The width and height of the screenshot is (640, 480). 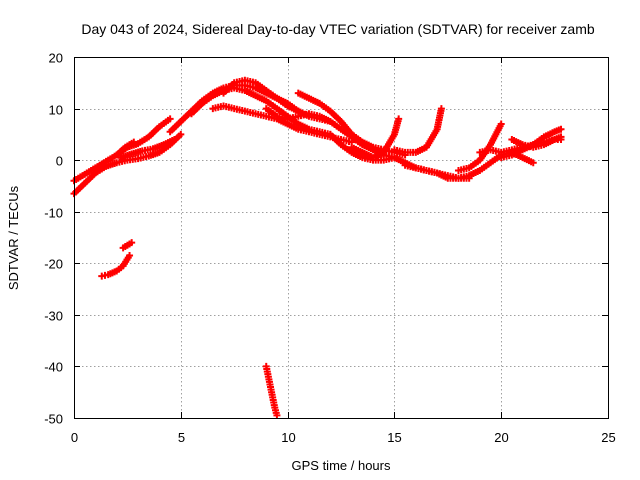 What do you see at coordinates (74, 437) in the screenshot?
I see `x-tick-label: 0` at bounding box center [74, 437].